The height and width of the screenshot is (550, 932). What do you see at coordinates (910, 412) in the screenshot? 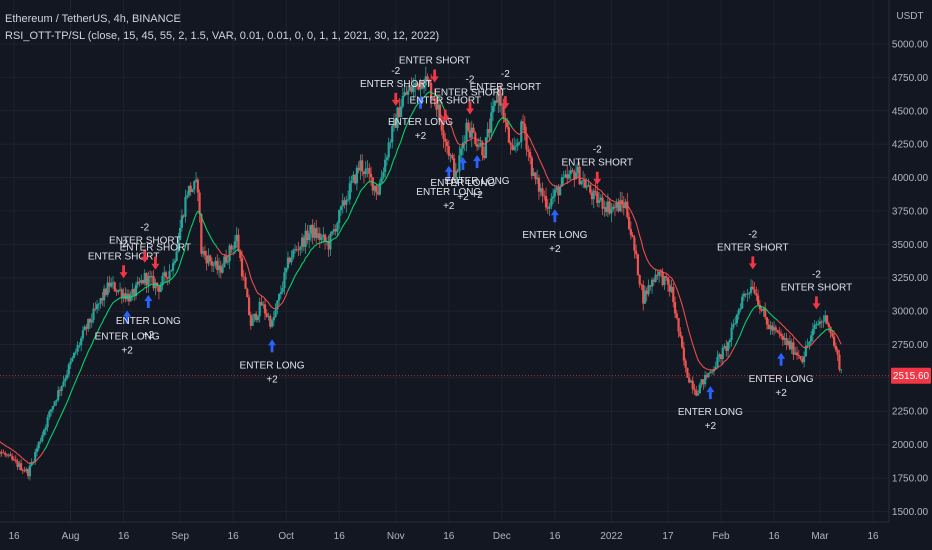
I see `y-tick-label: 2250.00` at bounding box center [910, 412].